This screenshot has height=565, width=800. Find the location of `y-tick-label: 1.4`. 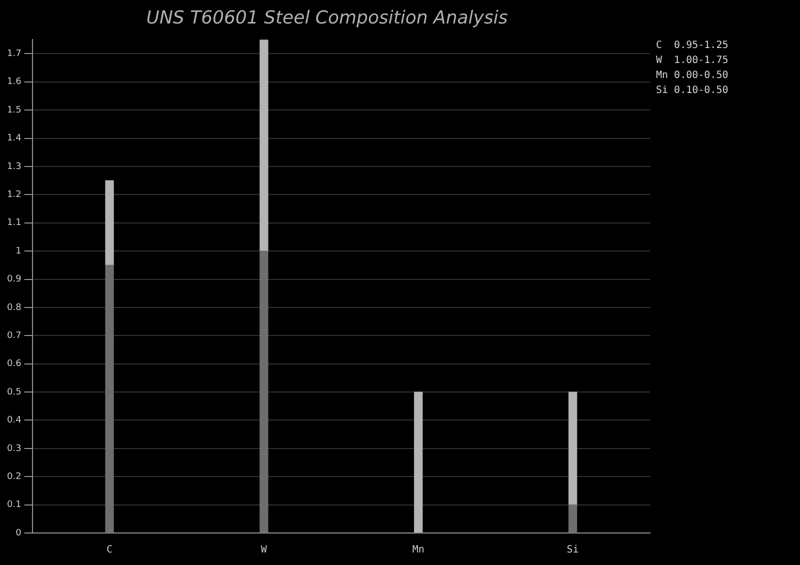

y-tick-label: 1.4 is located at coordinates (14, 139).